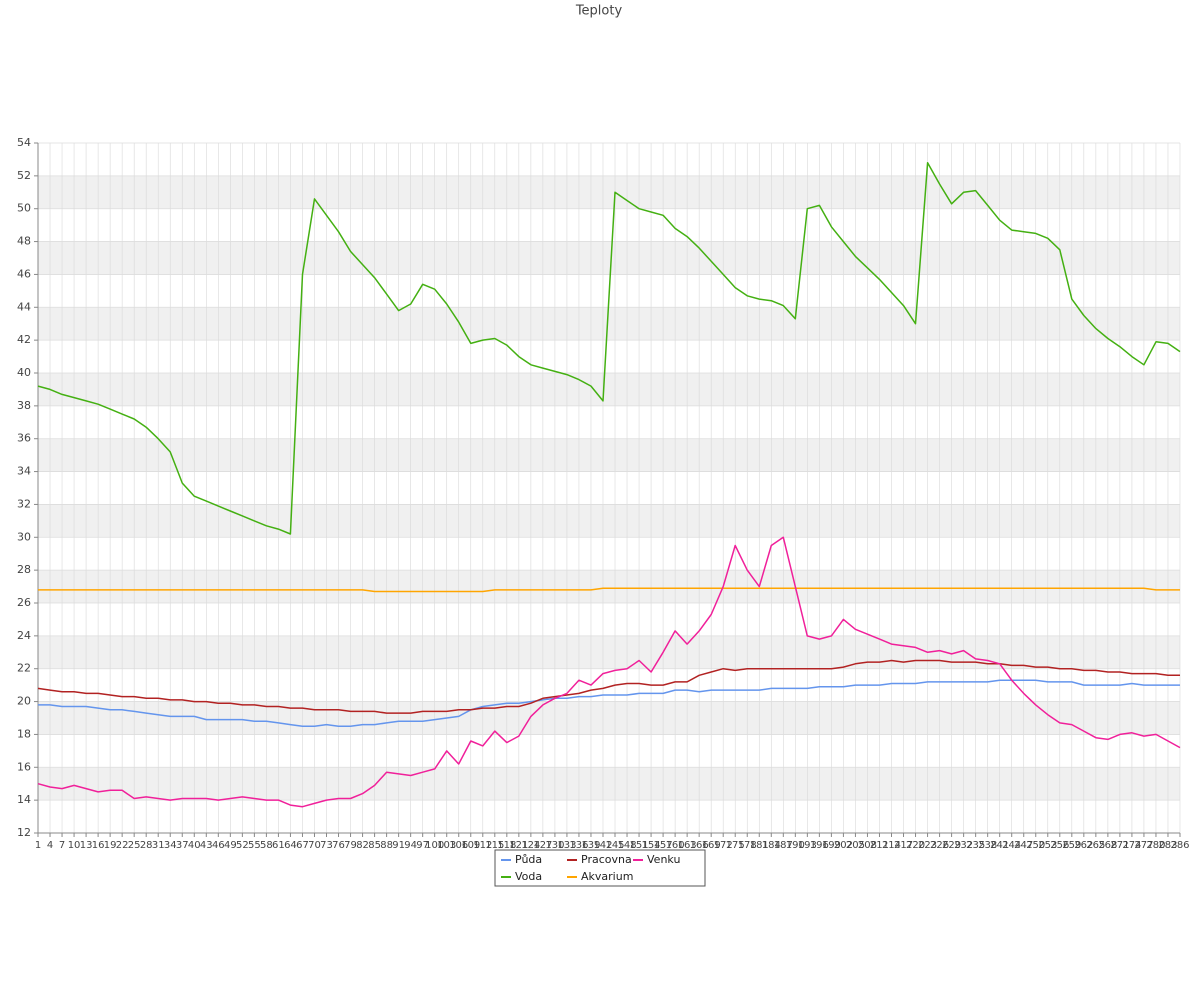  I want to click on x-tick-label: 127, so click(542, 845).